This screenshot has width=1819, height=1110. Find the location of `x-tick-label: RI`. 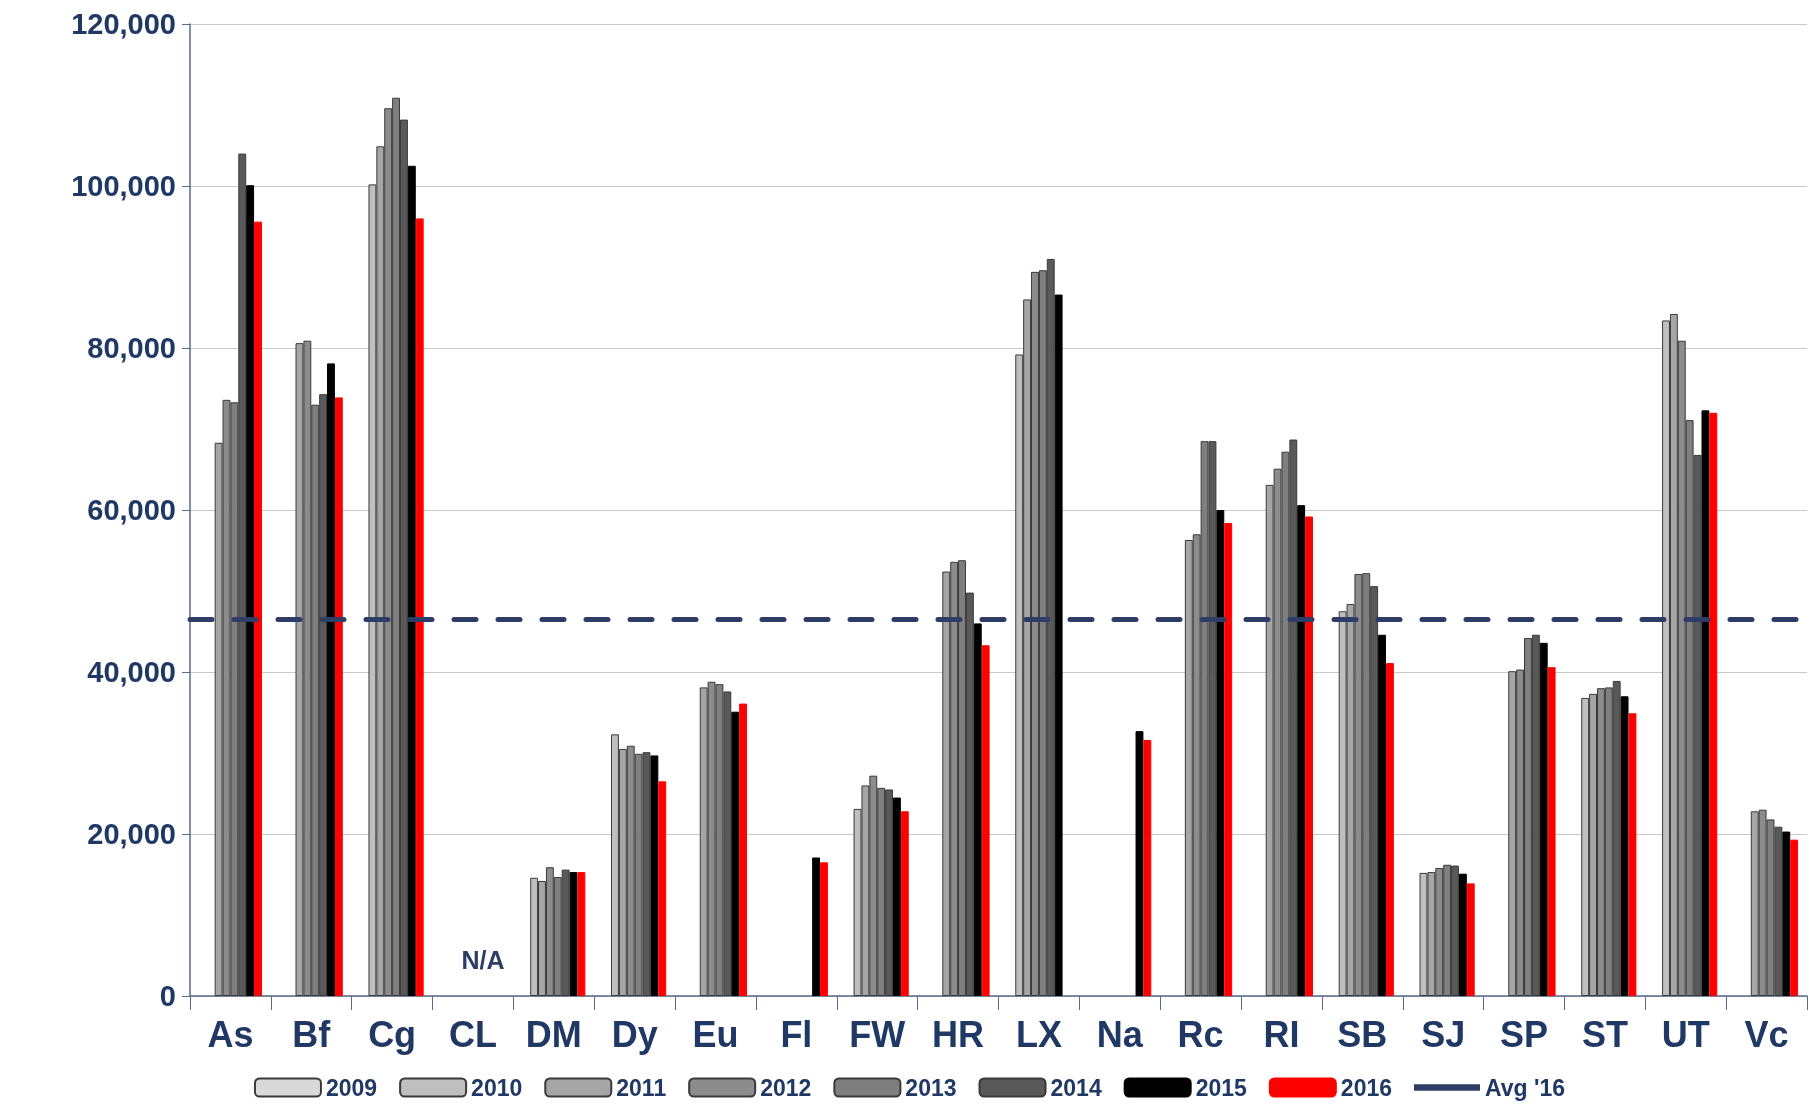

x-tick-label: RI is located at coordinates (1281, 1034).